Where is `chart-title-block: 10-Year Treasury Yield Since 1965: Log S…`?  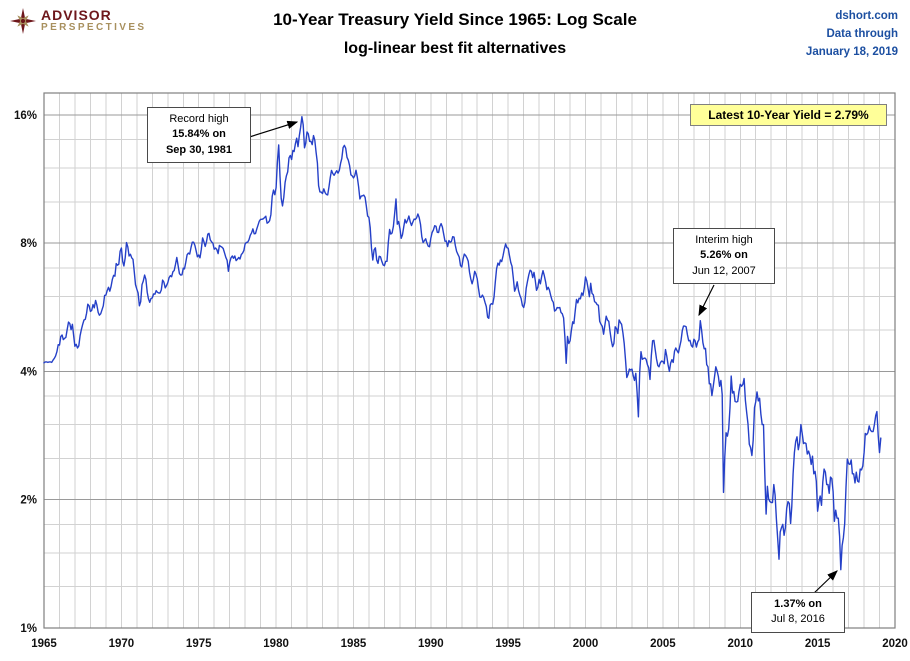 chart-title-block: 10-Year Treasury Yield Since 1965: Log S… is located at coordinates (455, 34).